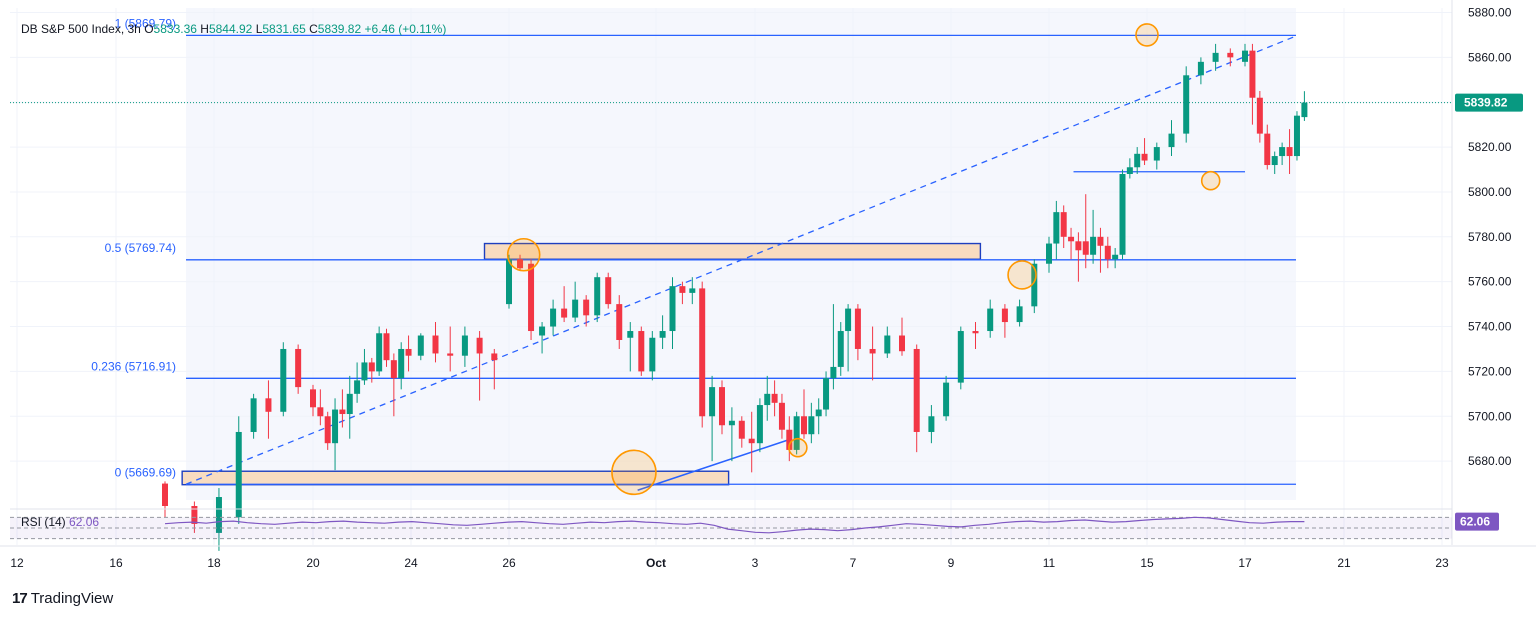  Describe the element at coordinates (755, 563) in the screenshot. I see `x-tick-label: 3` at that location.